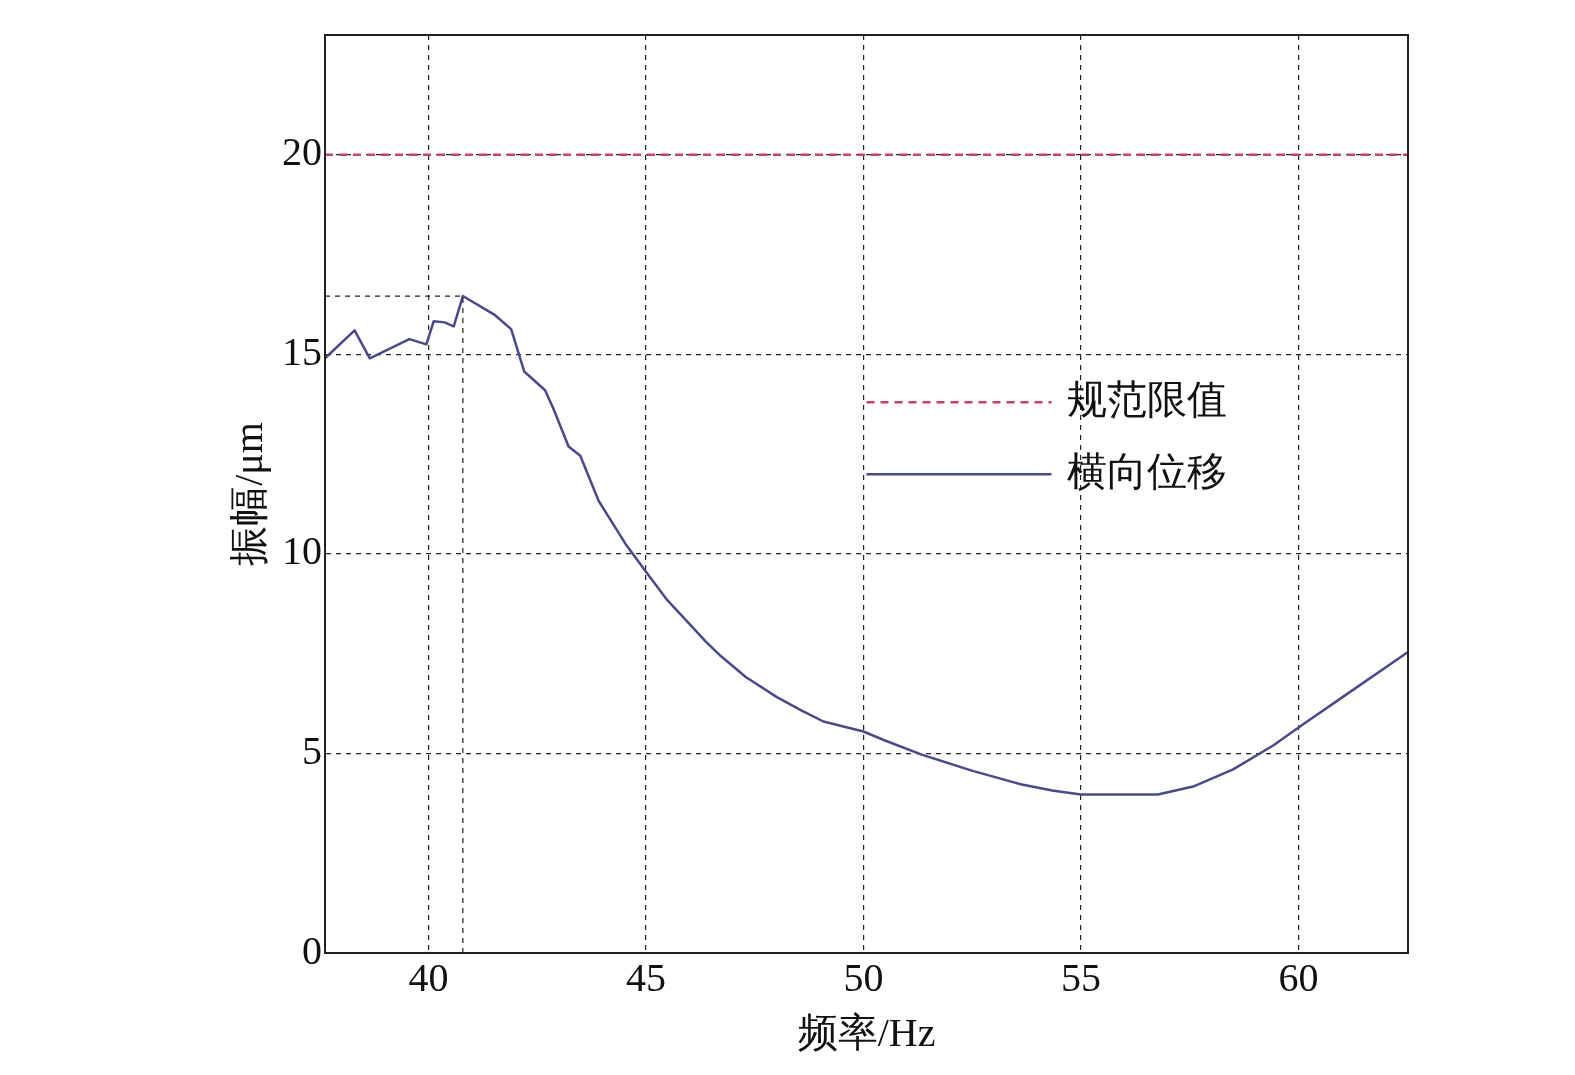 The image size is (1575, 1075). I want to click on x-tick-label: 50, so click(863, 977).